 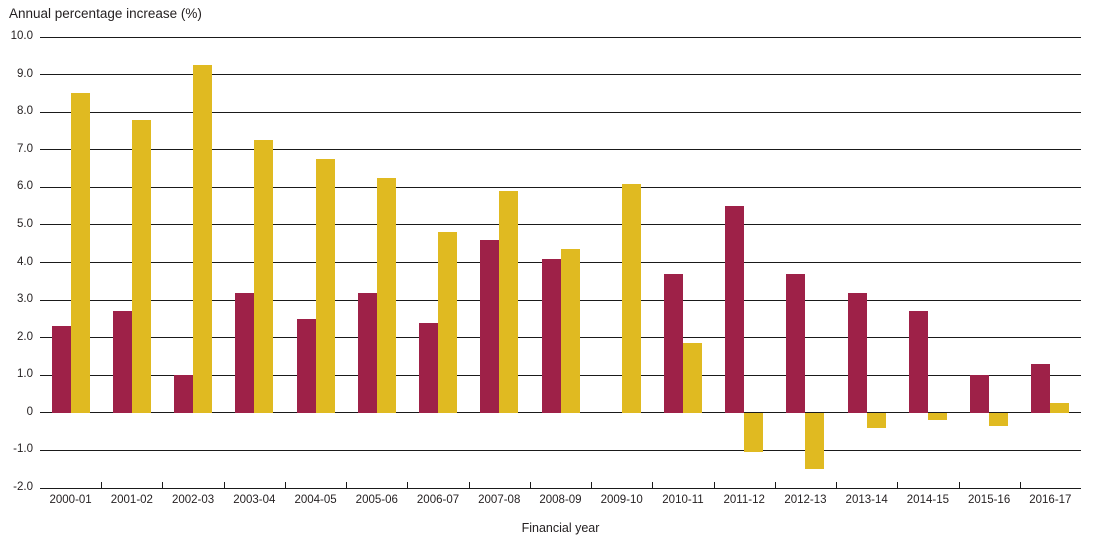 What do you see at coordinates (1050, 500) in the screenshot?
I see `x-tick-label-2016-17: 2016-17` at bounding box center [1050, 500].